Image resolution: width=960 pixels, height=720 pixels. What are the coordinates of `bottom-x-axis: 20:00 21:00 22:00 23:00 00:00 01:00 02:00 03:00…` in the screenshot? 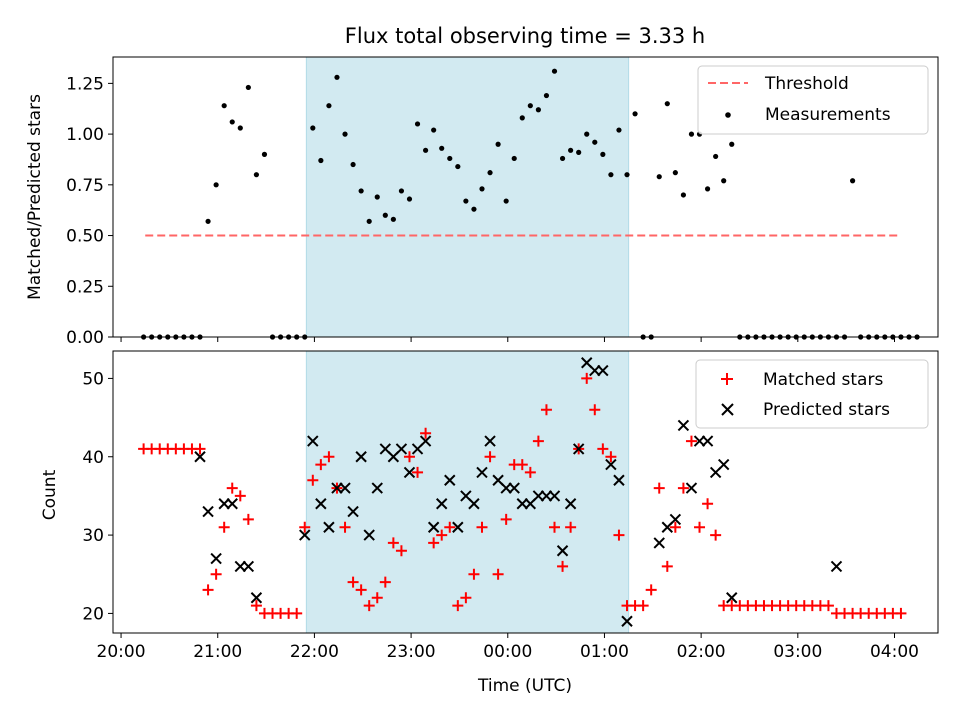 It's located at (508, 647).